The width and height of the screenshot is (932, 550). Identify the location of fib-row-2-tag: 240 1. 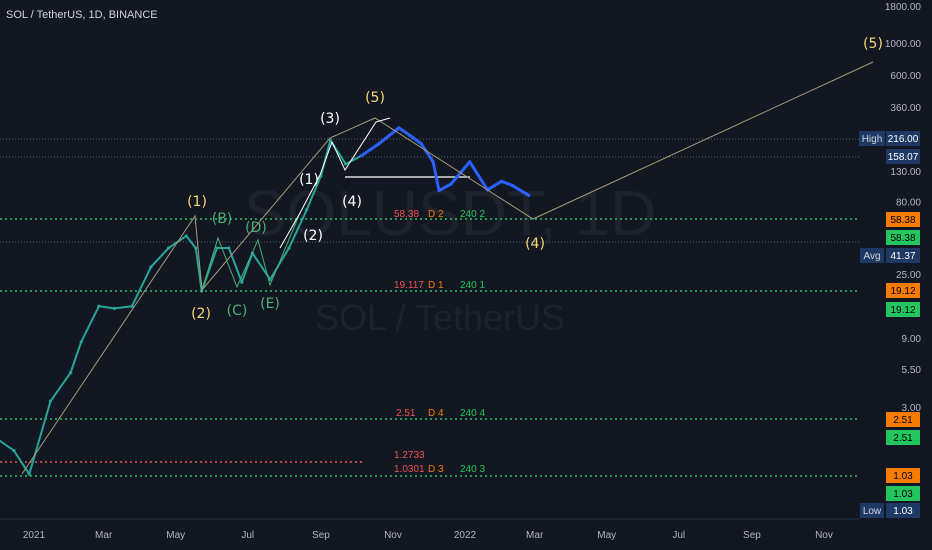
(472, 285).